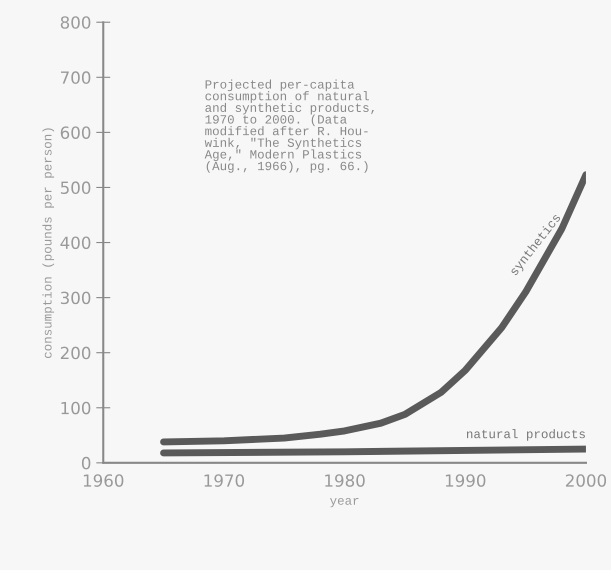 The image size is (611, 570). What do you see at coordinates (586, 480) in the screenshot?
I see `x-tick-label: 2000` at bounding box center [586, 480].